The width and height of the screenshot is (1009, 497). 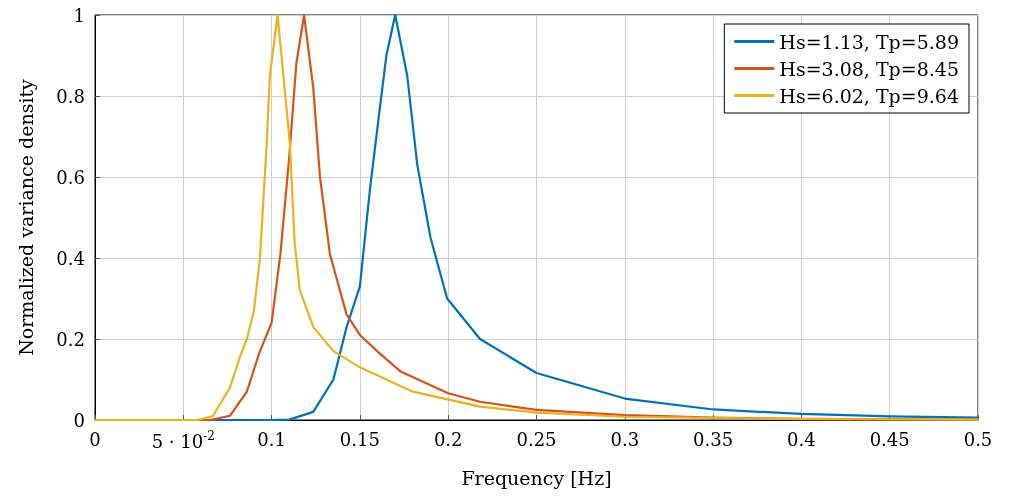 What do you see at coordinates (79, 420) in the screenshot?
I see `y-tick-label: 0` at bounding box center [79, 420].